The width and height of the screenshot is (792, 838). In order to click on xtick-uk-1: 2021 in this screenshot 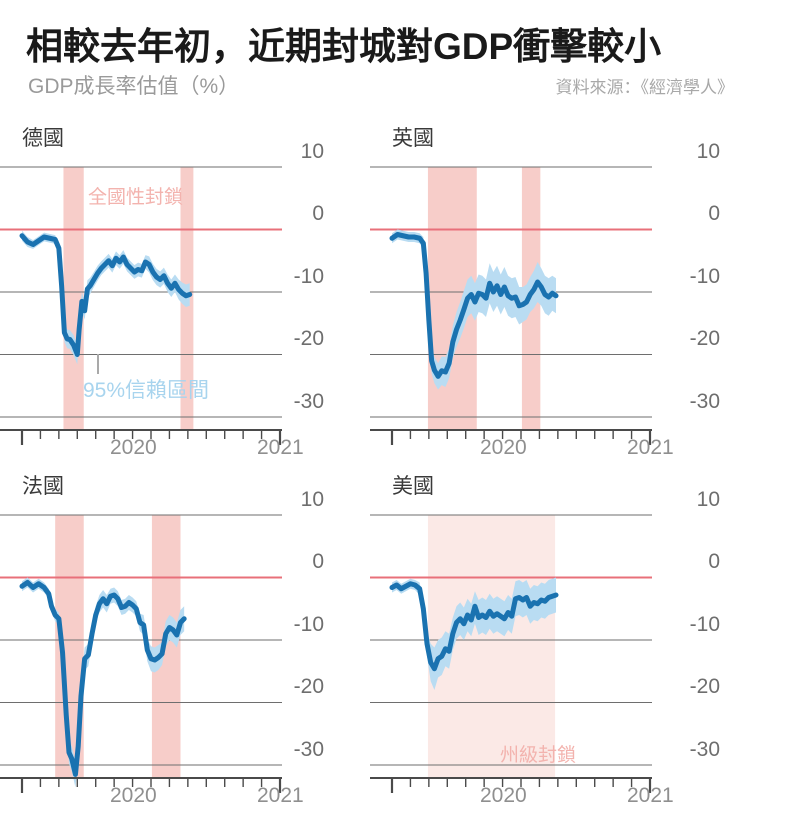, I will do `click(650, 447)`.